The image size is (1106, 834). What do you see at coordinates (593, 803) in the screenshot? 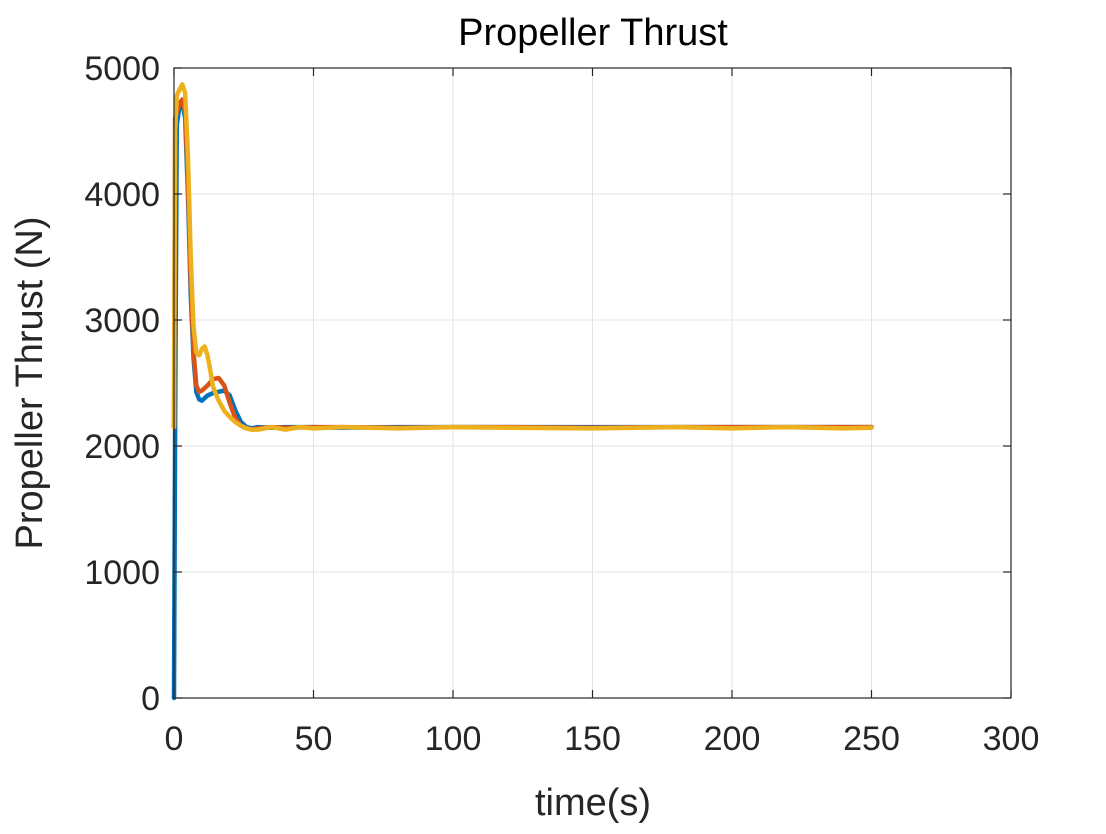
I see `x-axis-label: time(s)` at bounding box center [593, 803].